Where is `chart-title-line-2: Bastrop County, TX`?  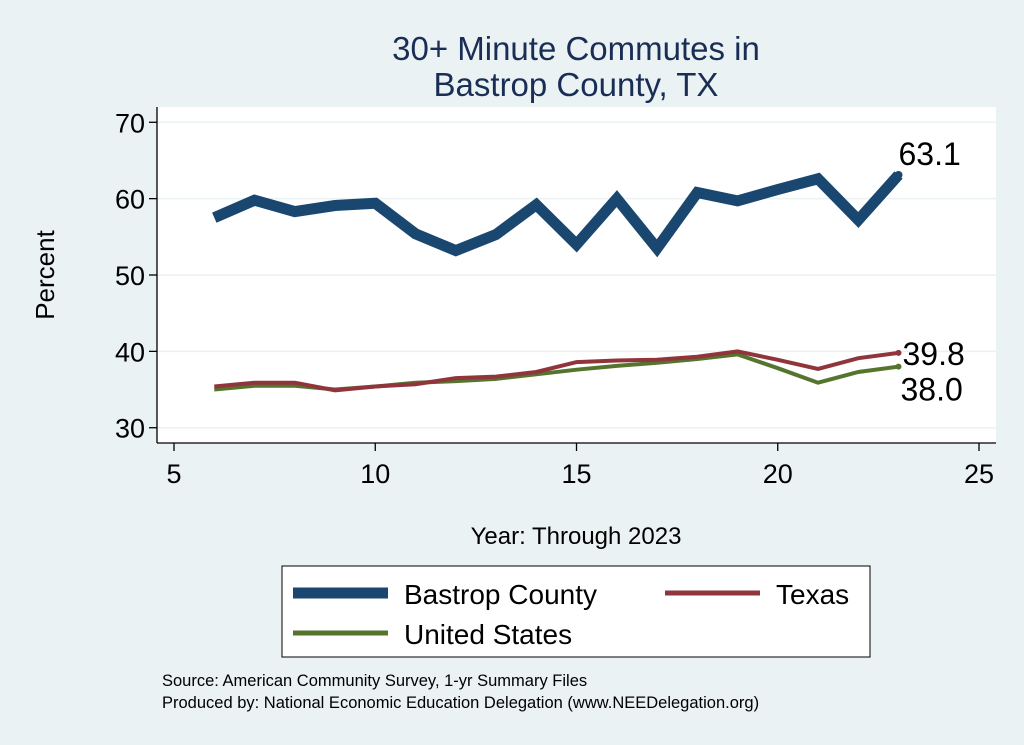 chart-title-line-2: Bastrop County, TX is located at coordinates (576, 84).